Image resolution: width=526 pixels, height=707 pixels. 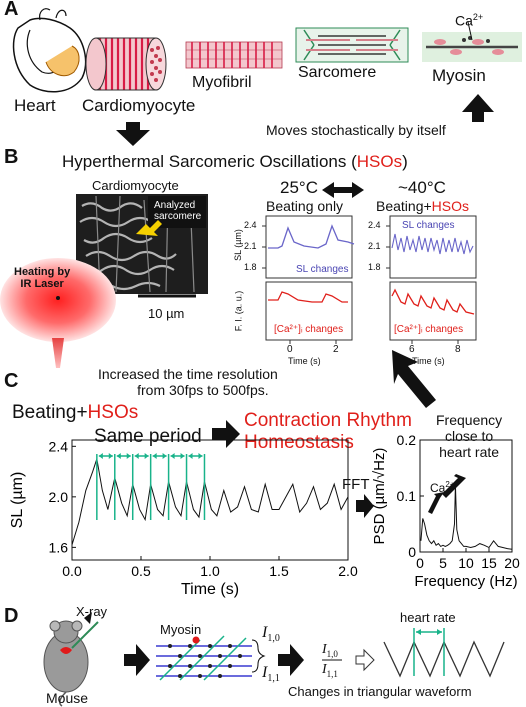 I want to click on y-axis-label: SL (µm), so click(x=17, y=500).